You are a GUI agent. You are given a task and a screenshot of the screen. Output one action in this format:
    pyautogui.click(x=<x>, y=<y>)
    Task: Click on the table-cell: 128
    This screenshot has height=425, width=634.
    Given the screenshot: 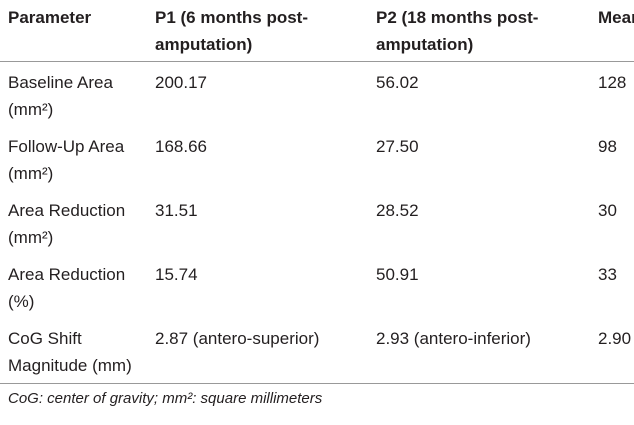 What is the action you would take?
    pyautogui.click(x=612, y=82)
    